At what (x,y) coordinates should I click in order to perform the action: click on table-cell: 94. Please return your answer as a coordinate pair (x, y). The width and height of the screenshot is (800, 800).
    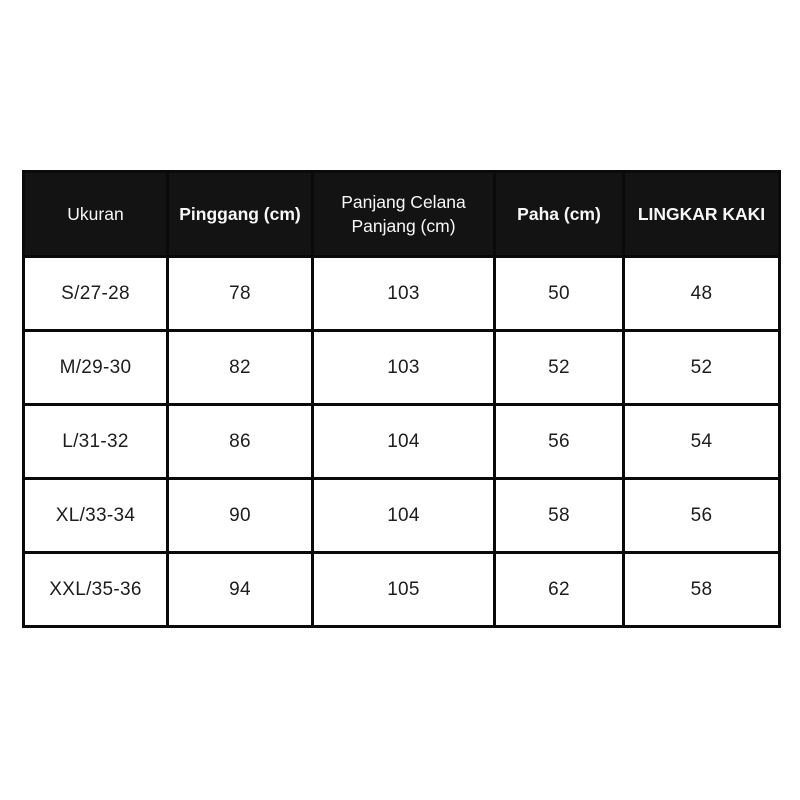
    Looking at the image, I should click on (240, 589).